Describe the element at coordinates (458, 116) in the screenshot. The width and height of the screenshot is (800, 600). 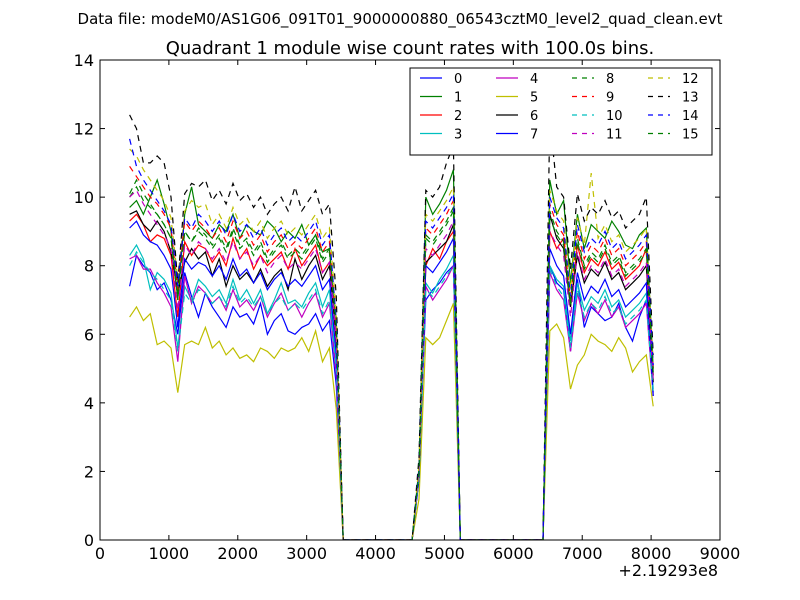
I see `legend-label-2: 2` at that location.